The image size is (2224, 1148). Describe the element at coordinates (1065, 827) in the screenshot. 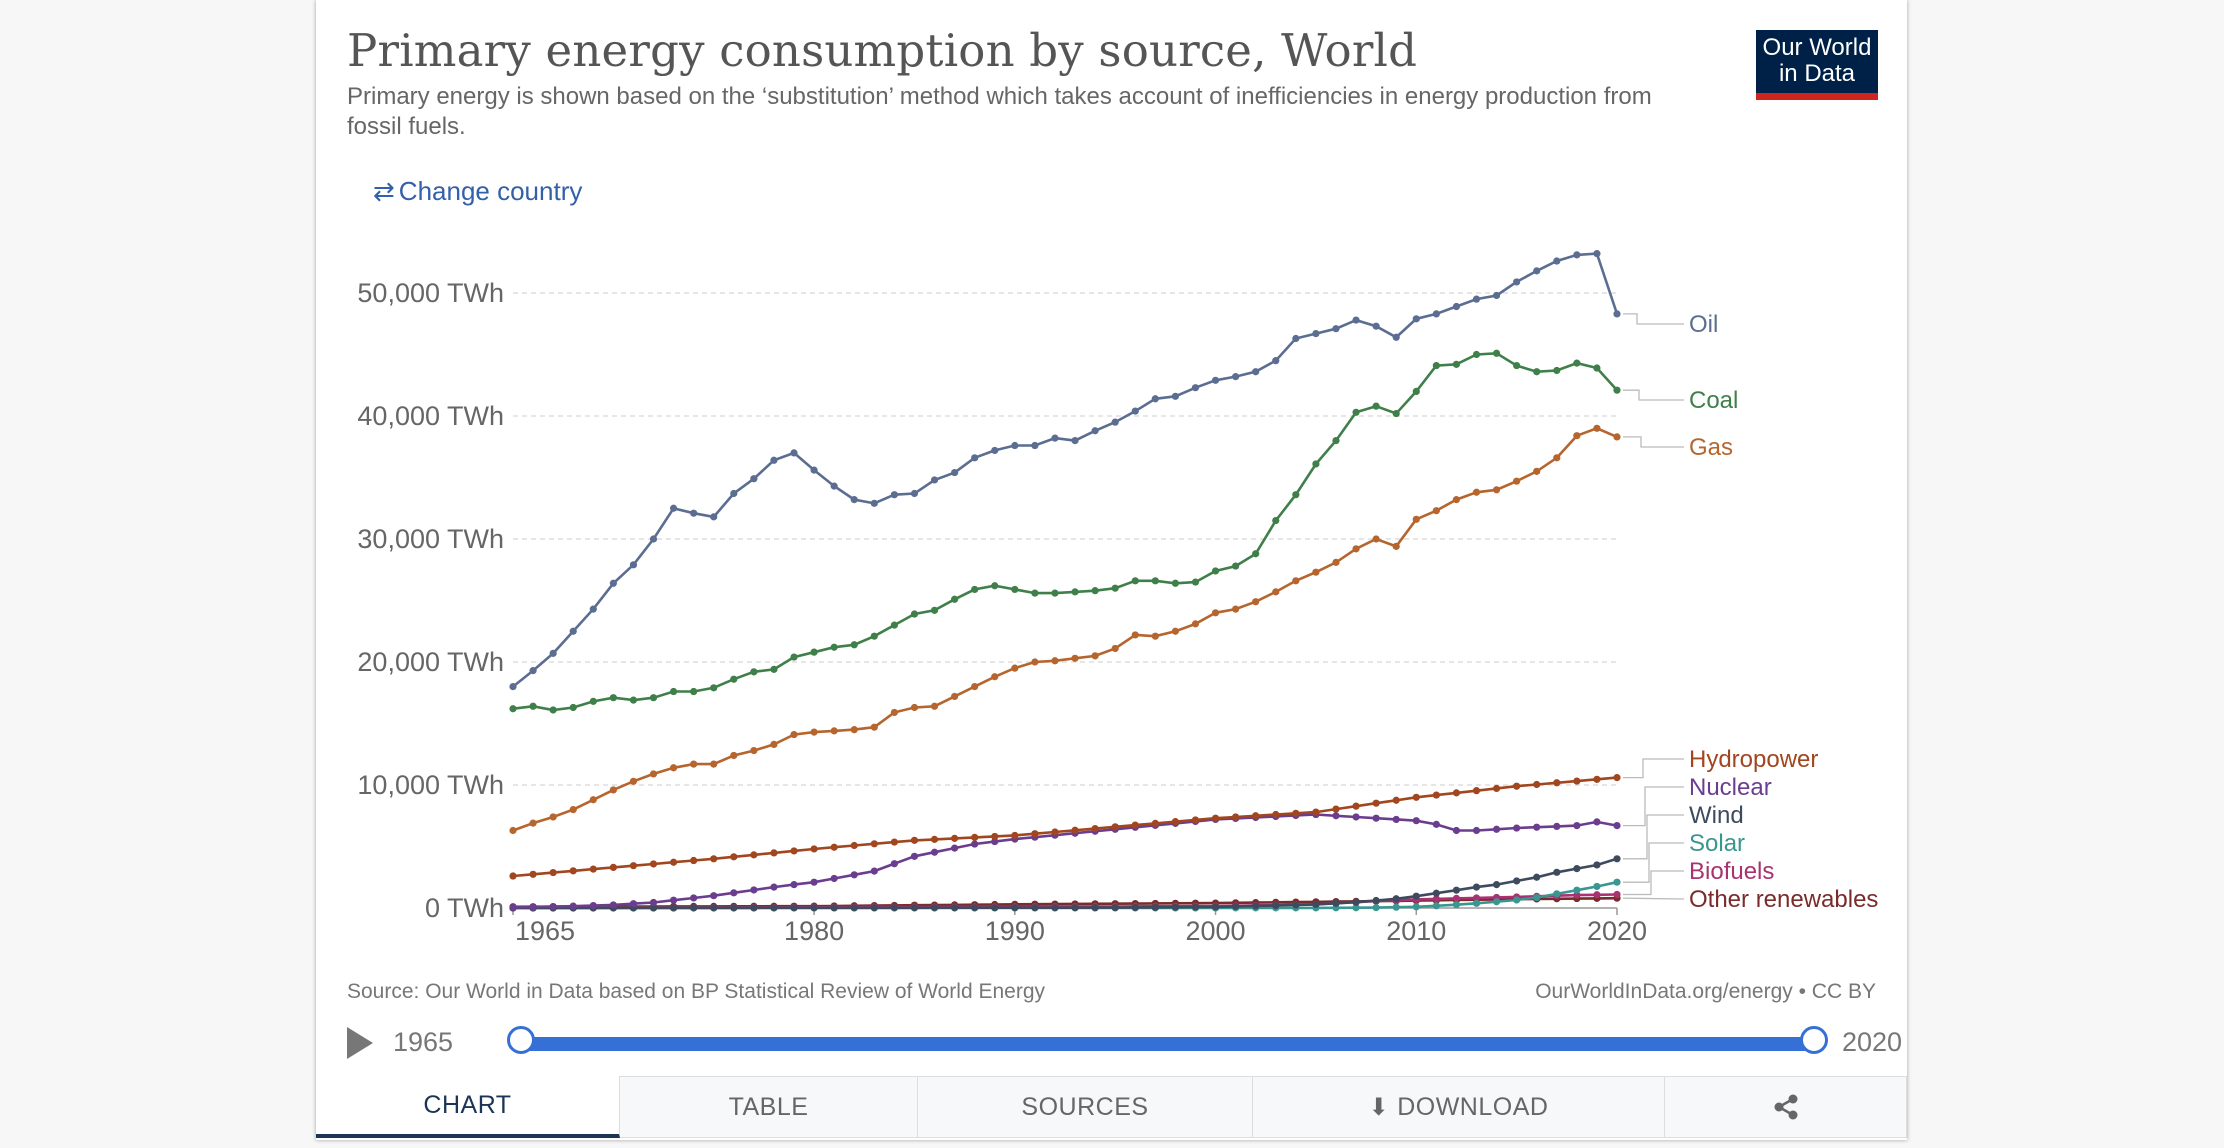

I see `series-line-hydropower` at that location.